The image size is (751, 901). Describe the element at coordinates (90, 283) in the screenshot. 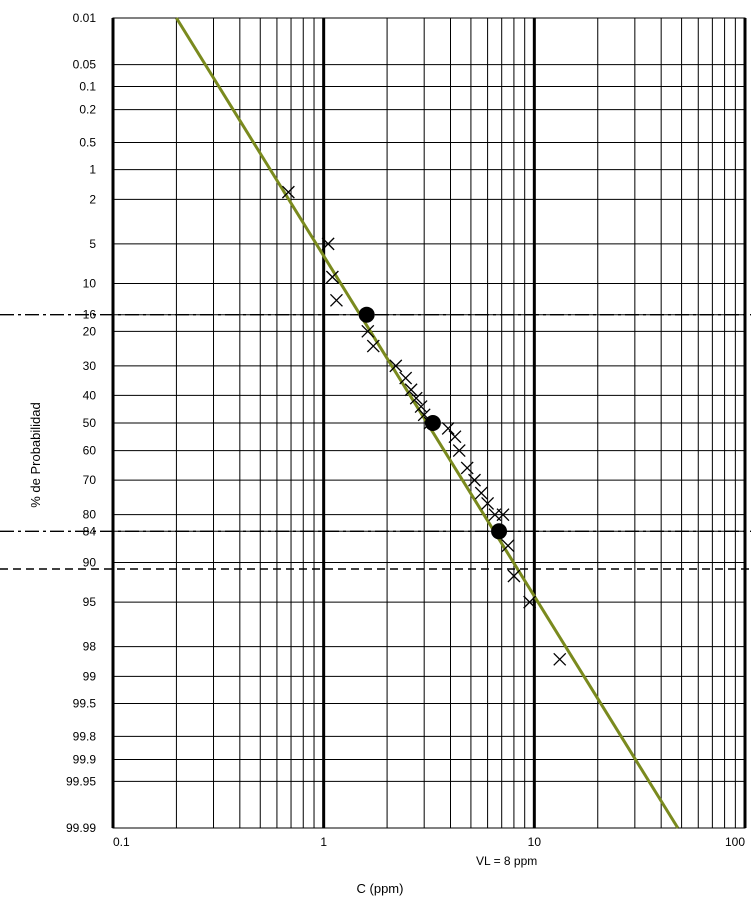

I see `y-tick-label: 10` at that location.